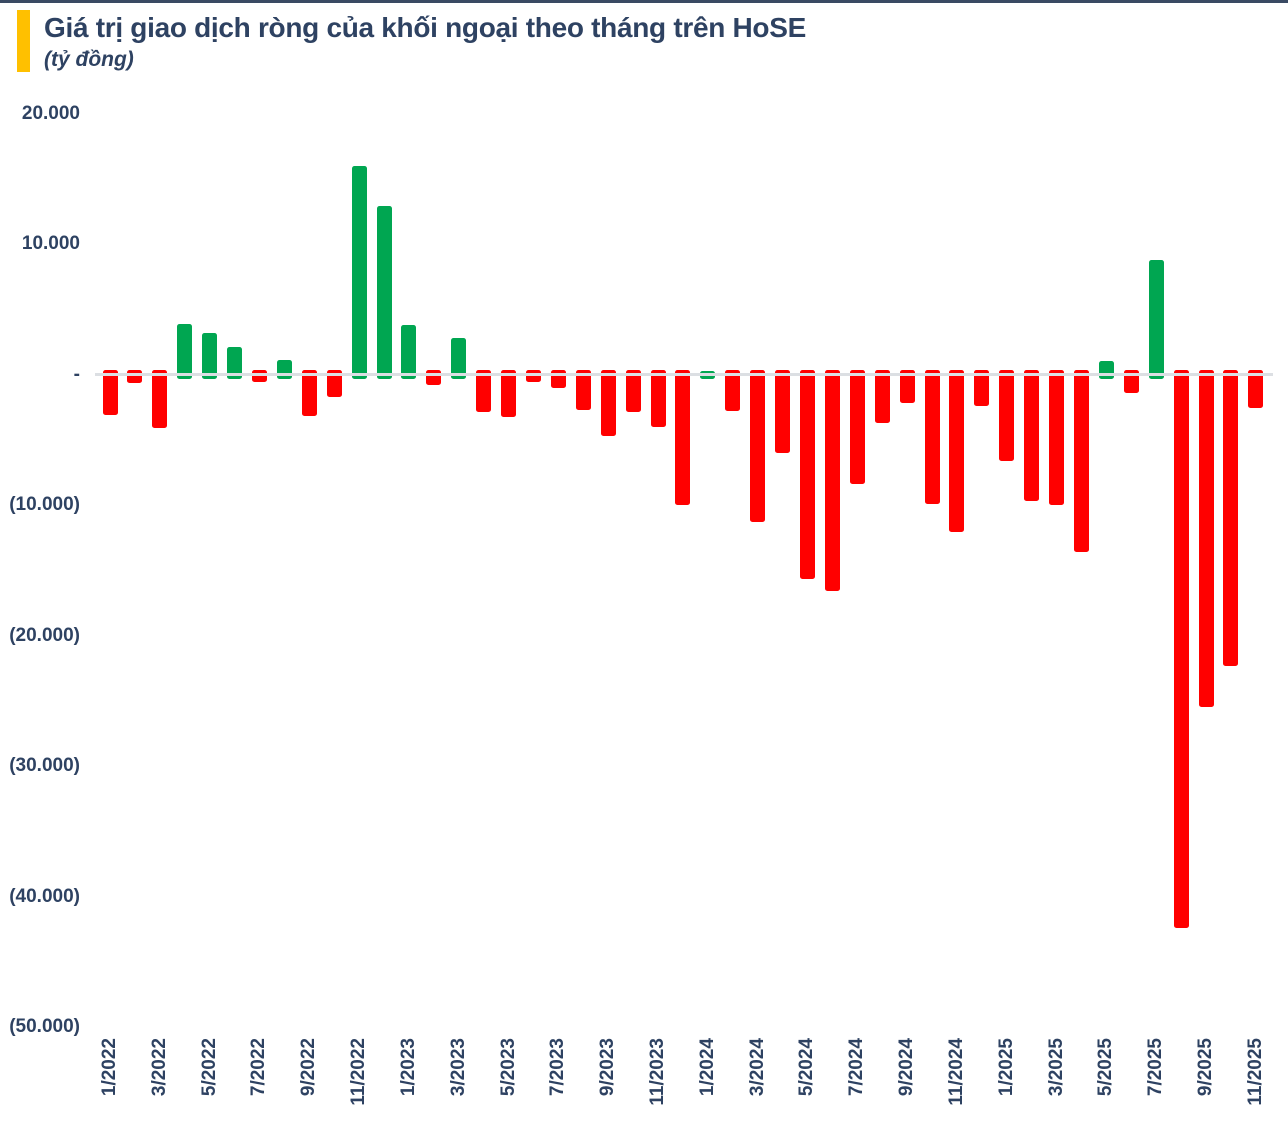 The image size is (1288, 1144). Describe the element at coordinates (1106, 370) in the screenshot. I see `bar-5/2025` at that location.